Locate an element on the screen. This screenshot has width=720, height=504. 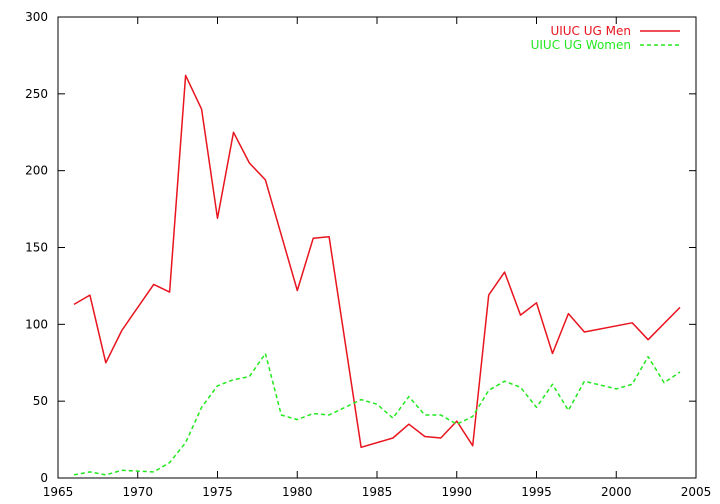
x-tick-label: 1990 is located at coordinates (456, 492).